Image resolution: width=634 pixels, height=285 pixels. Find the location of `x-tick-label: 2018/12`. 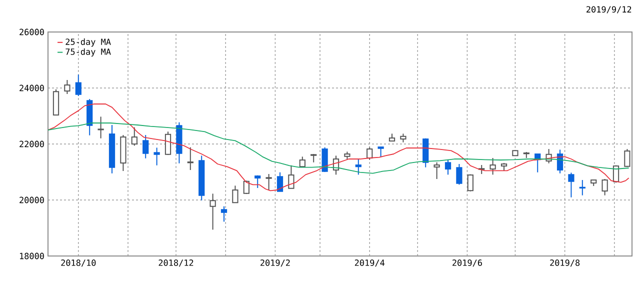

x-tick-label: 2018/12 is located at coordinates (176, 263).